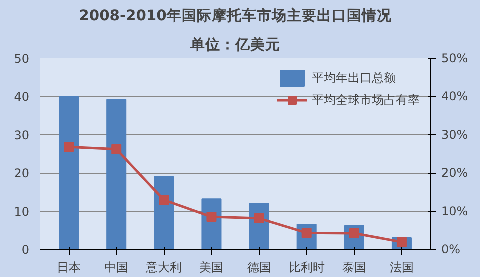 This screenshot has width=480, height=277. What do you see at coordinates (116, 267) in the screenshot?
I see `x-tick-label: 中国` at bounding box center [116, 267].